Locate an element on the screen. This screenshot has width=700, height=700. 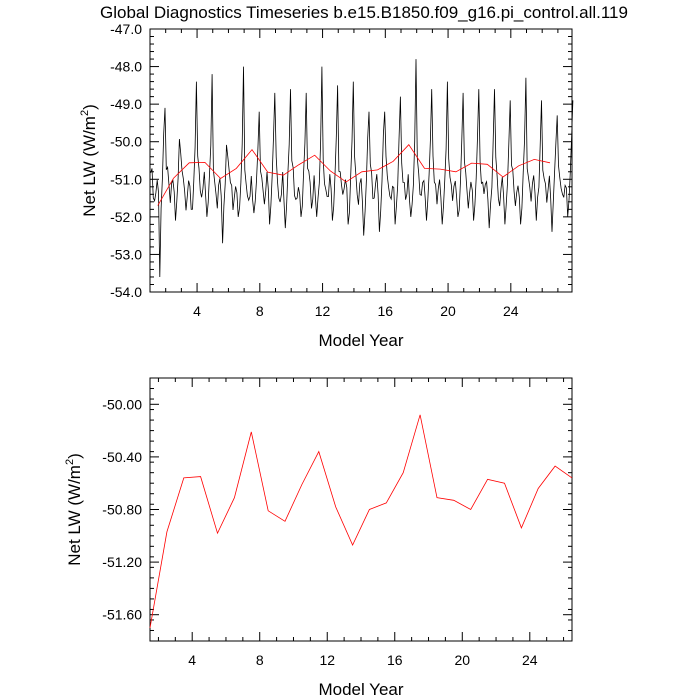
y-tick-label: -53.0 is located at coordinates (126, 254).